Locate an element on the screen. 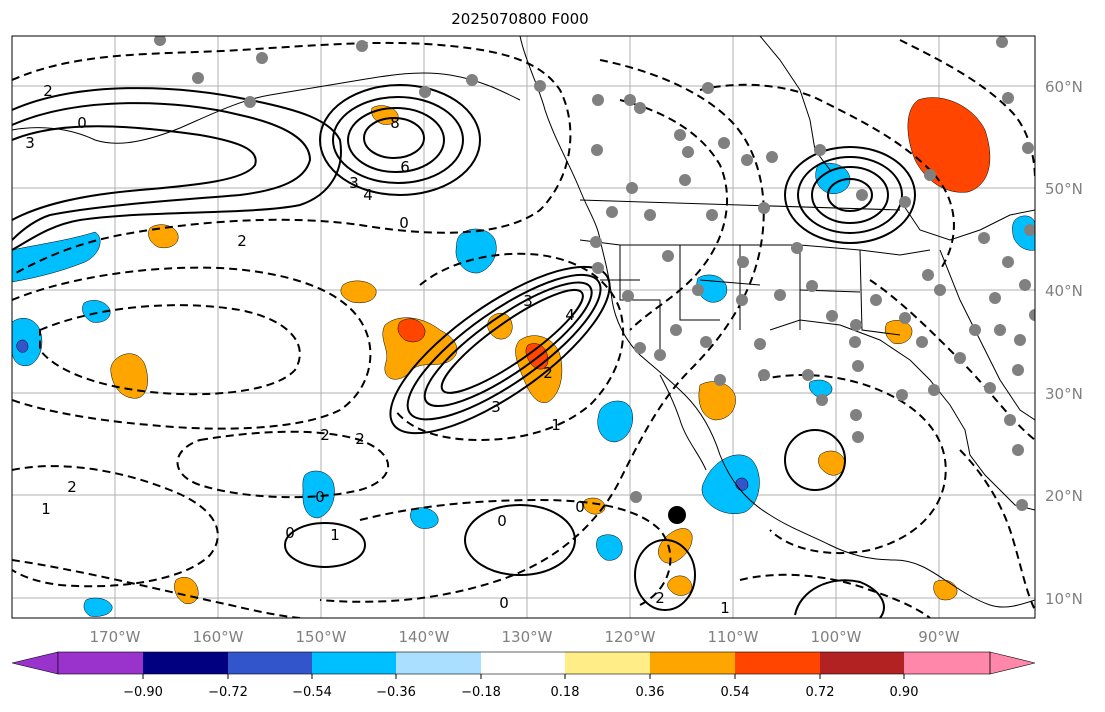 This screenshot has width=1105, height=712. longitude-label: 150°W is located at coordinates (321, 637).